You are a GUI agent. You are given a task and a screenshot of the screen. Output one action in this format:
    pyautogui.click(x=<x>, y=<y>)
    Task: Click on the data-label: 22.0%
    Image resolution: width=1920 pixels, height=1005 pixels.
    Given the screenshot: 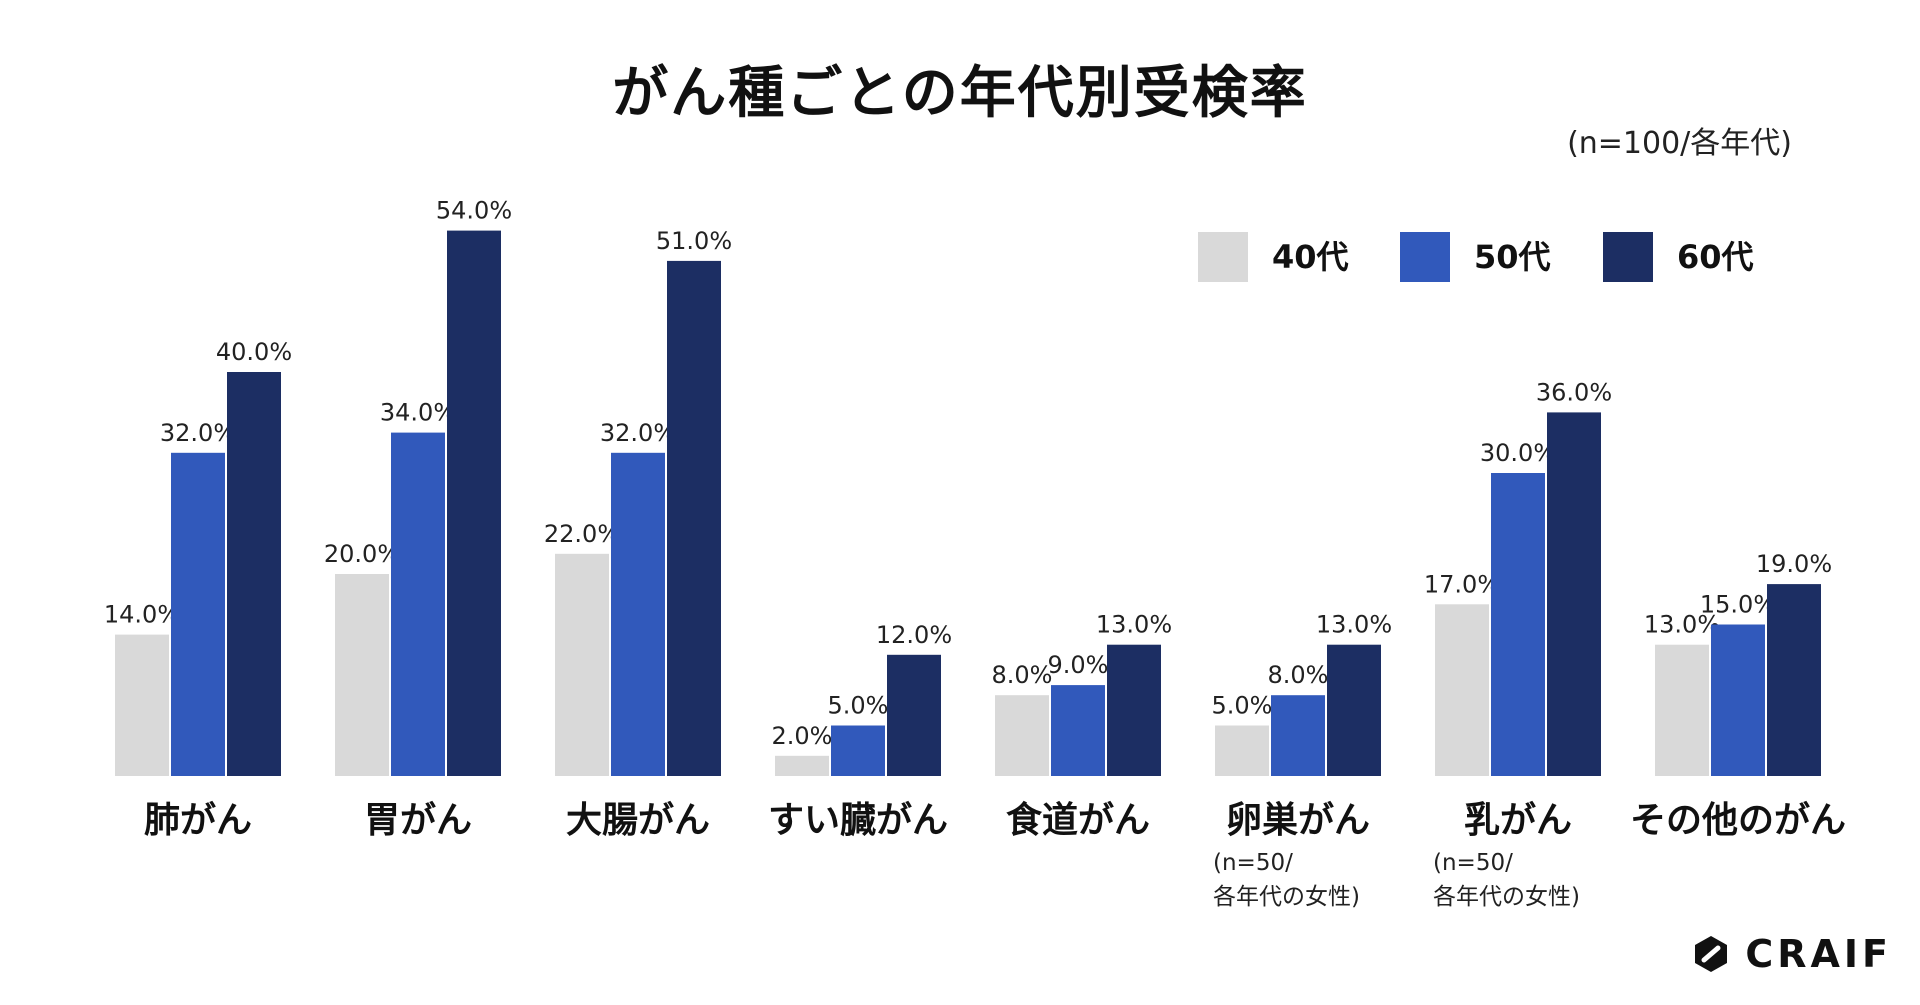 What is the action you would take?
    pyautogui.click(x=582, y=534)
    